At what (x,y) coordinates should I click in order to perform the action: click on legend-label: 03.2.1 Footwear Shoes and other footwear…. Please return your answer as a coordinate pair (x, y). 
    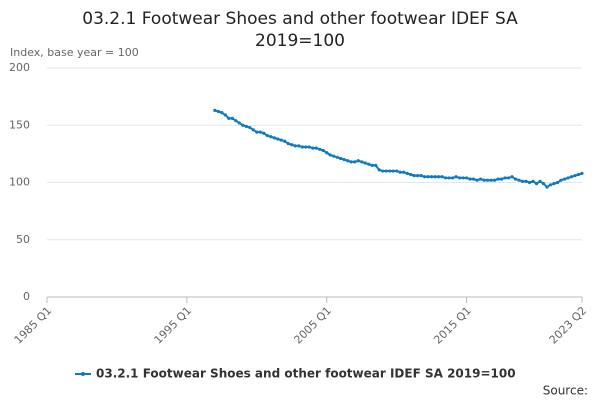
    Looking at the image, I should click on (306, 374).